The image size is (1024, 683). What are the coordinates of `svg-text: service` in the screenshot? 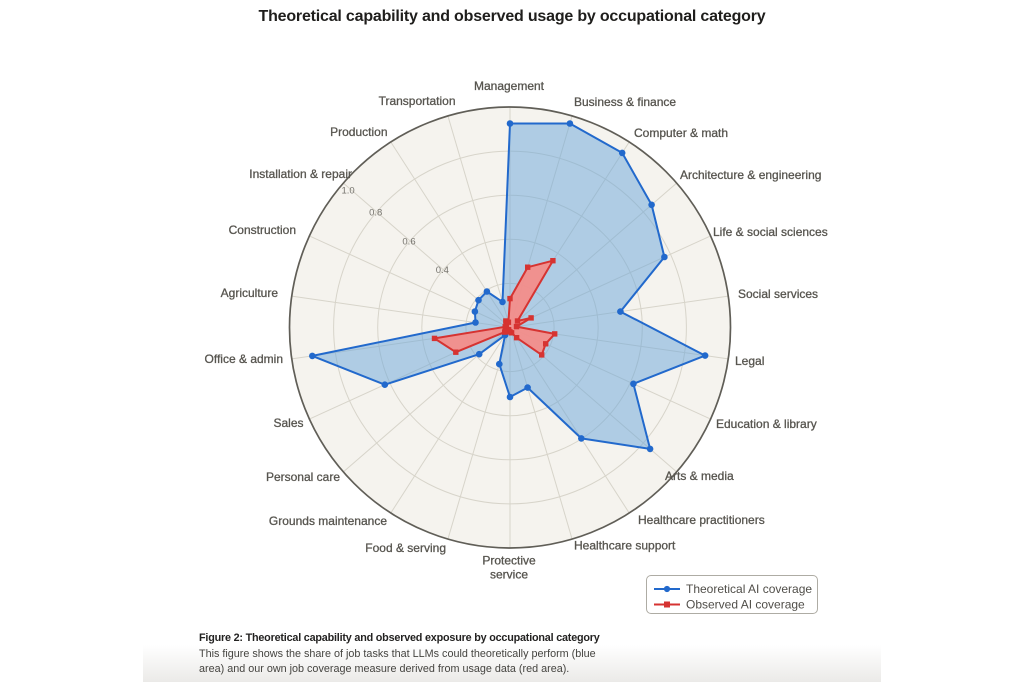 It's located at (509, 575).